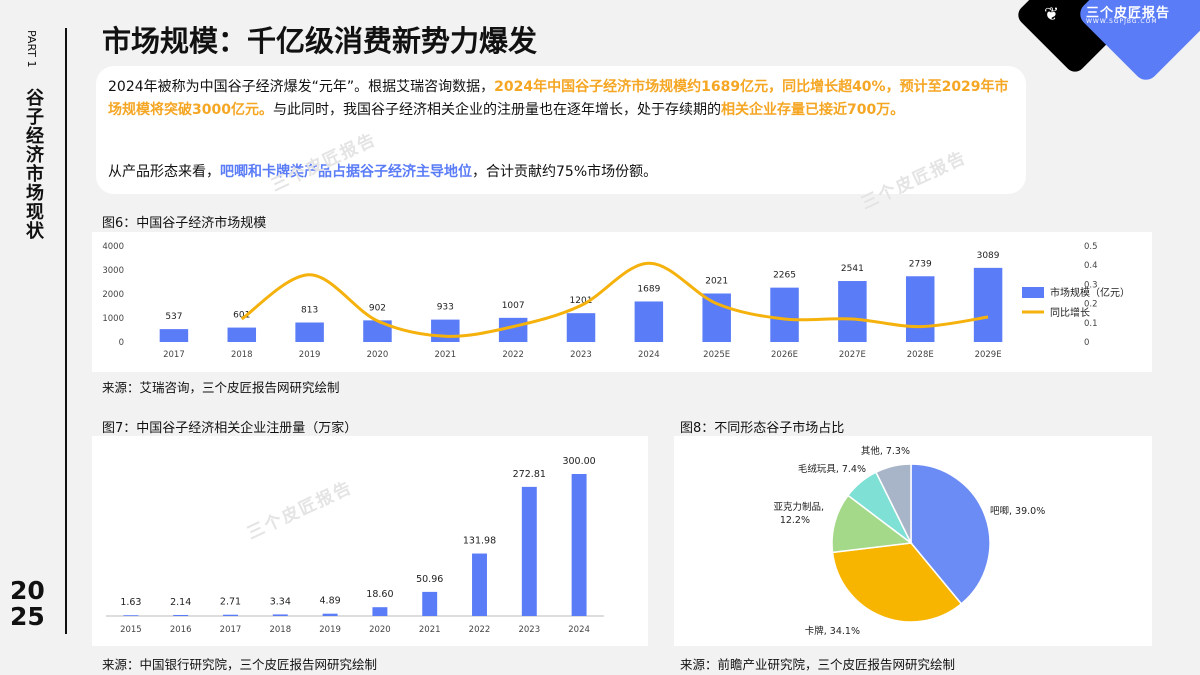 The width and height of the screenshot is (1200, 675). Describe the element at coordinates (27, 590) in the screenshot. I see `year-top: 20` at that location.